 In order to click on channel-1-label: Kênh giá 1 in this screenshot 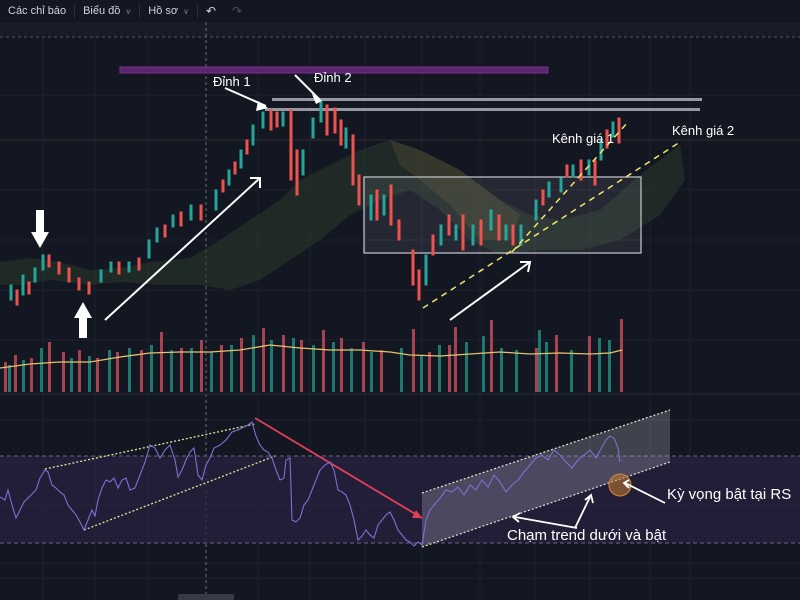, I will do `click(583, 138)`.